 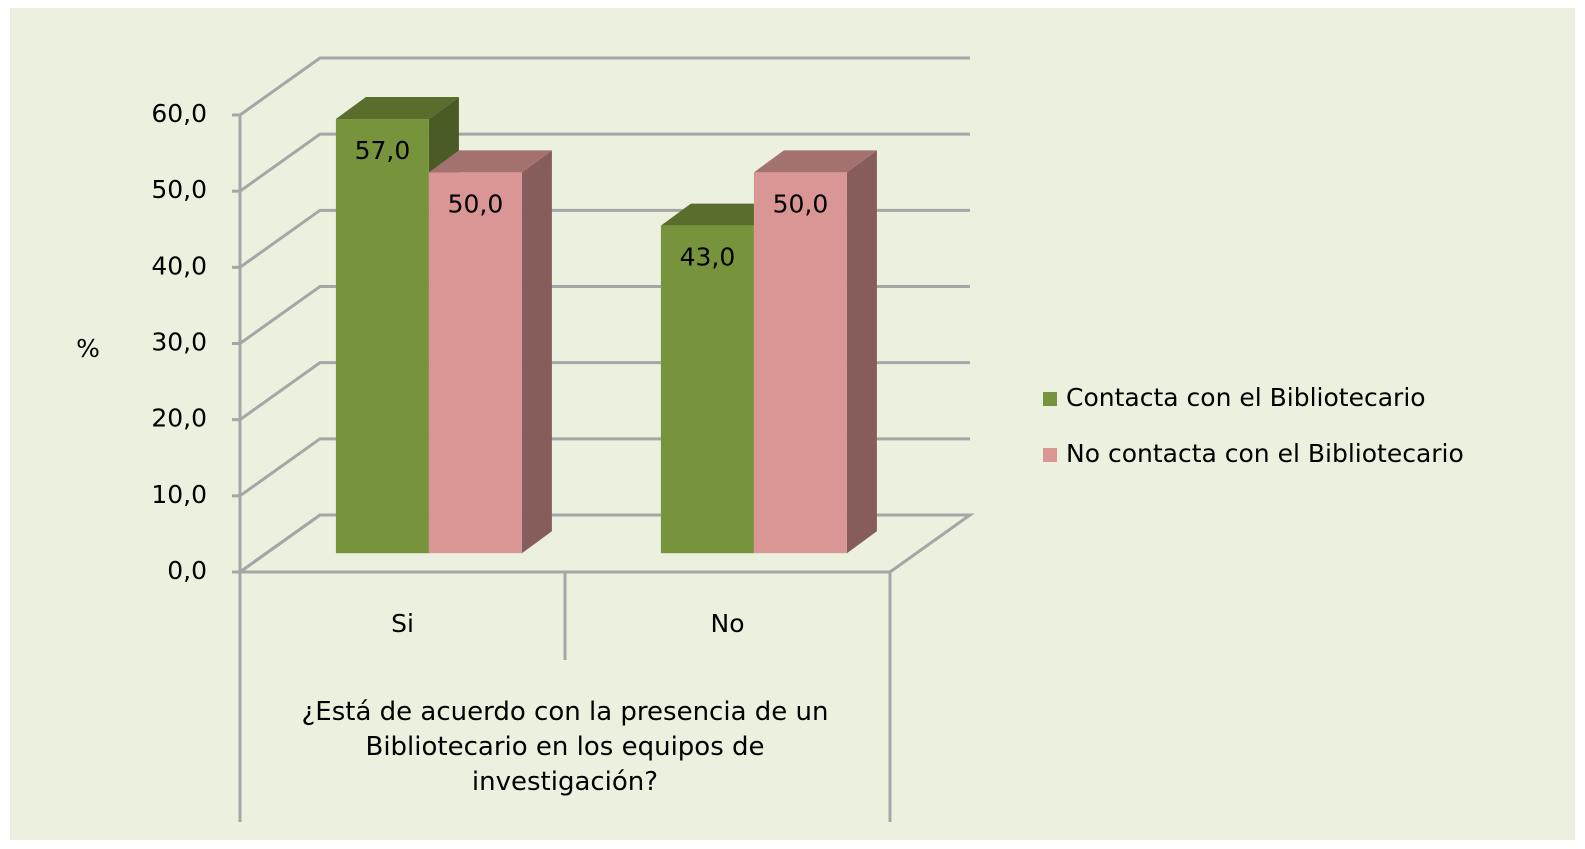 What do you see at coordinates (708, 257) in the screenshot?
I see `data-label: 43,0` at bounding box center [708, 257].